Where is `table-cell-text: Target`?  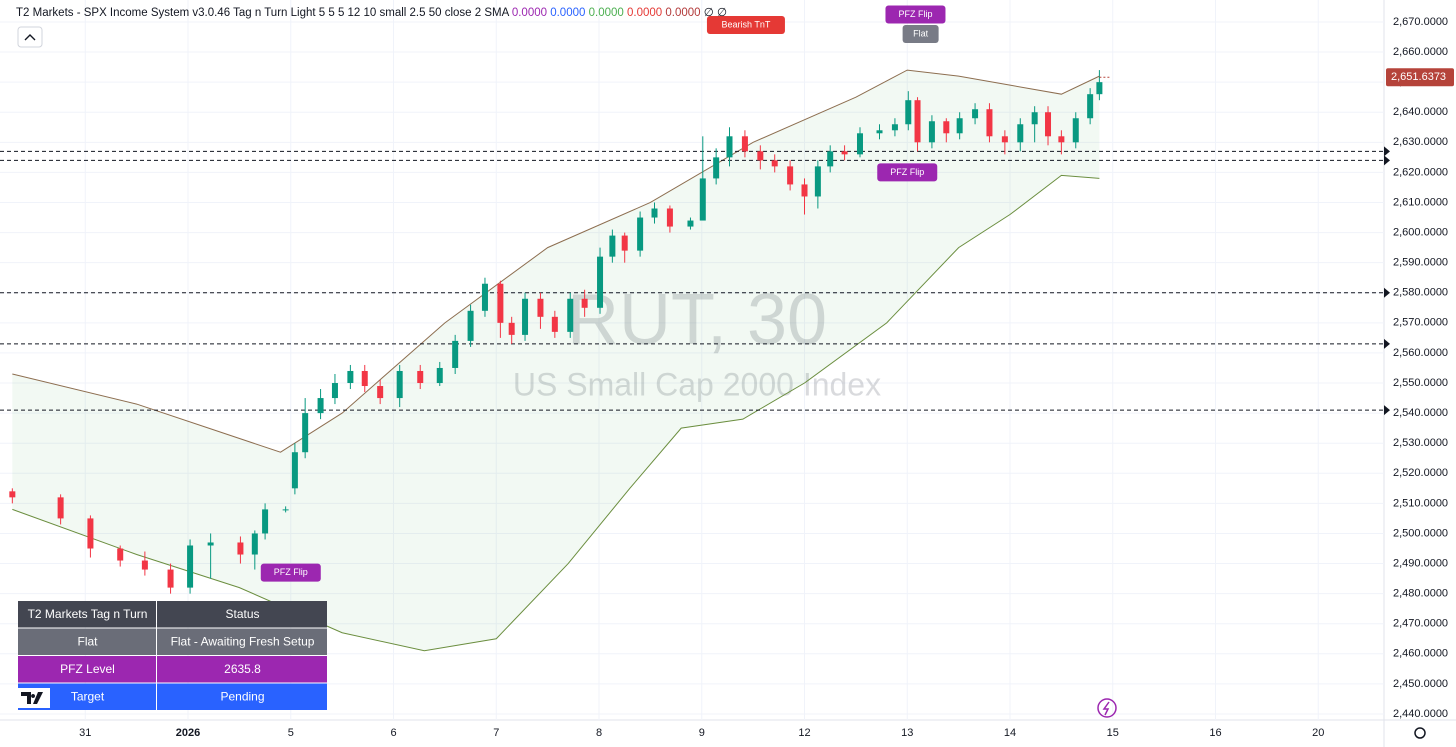 table-cell-text: Target is located at coordinates (88, 696).